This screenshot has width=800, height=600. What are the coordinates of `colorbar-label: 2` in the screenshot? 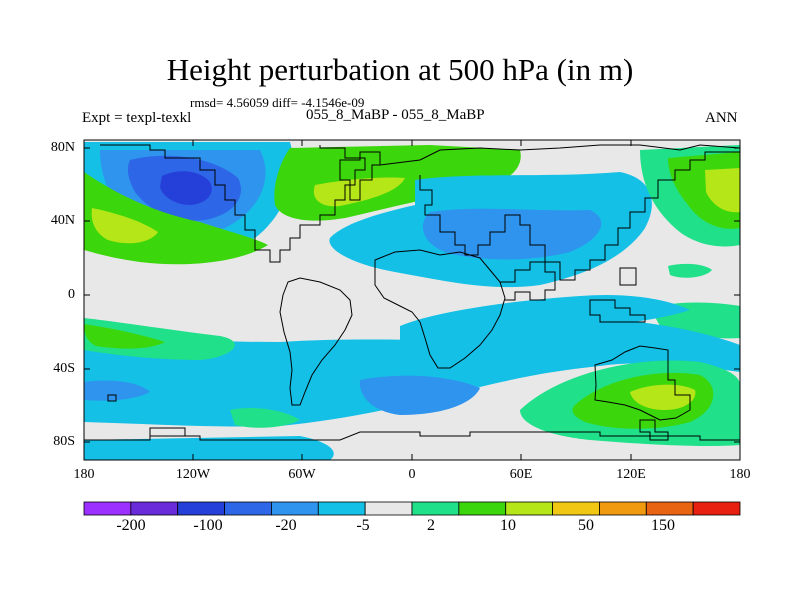 It's located at (431, 525).